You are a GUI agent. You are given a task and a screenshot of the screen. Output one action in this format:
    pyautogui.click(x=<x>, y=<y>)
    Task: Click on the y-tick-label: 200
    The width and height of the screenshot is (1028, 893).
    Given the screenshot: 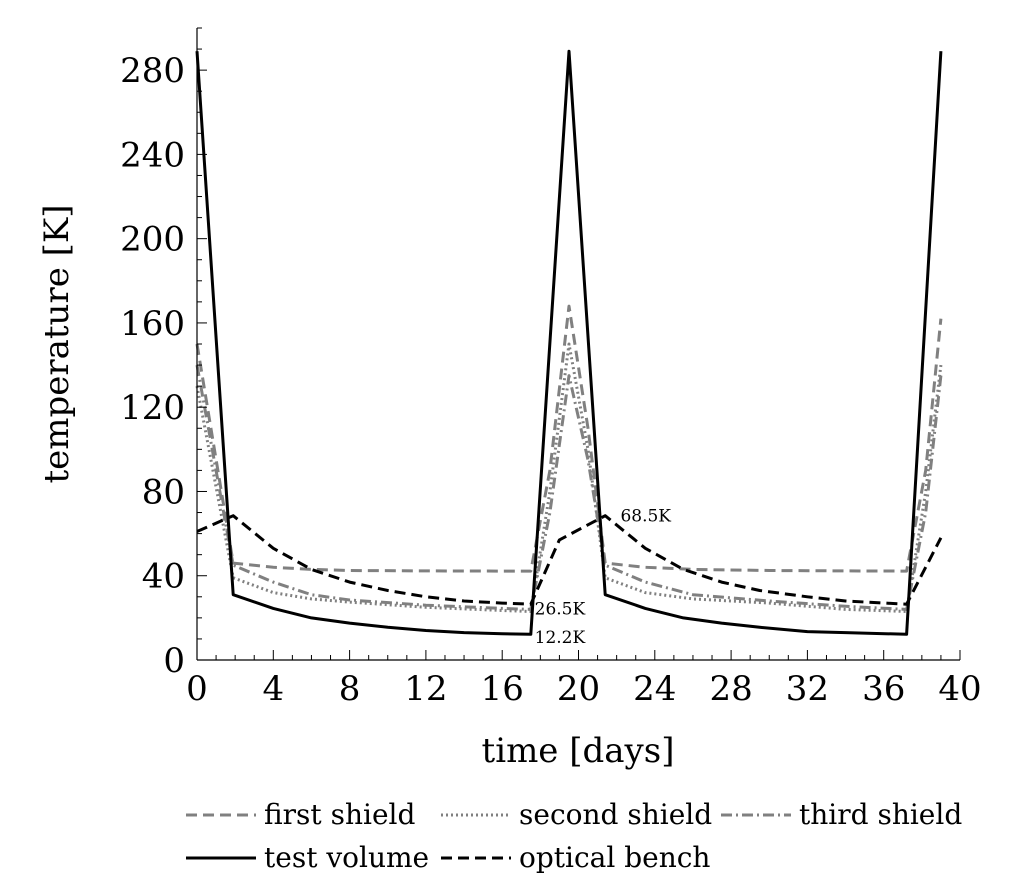 What is the action you would take?
    pyautogui.click(x=152, y=240)
    